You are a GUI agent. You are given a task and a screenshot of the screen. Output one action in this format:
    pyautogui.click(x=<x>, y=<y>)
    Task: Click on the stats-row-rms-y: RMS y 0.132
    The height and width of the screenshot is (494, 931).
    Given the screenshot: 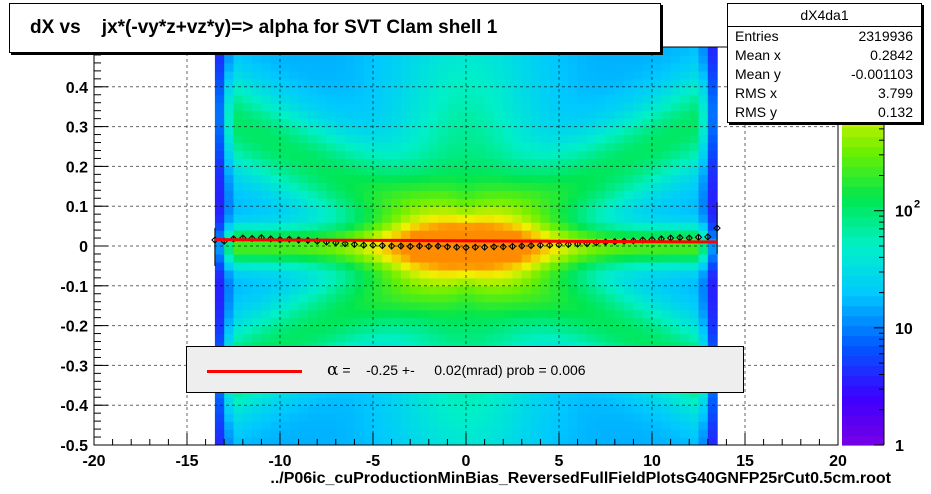 What is the action you would take?
    pyautogui.click(x=824, y=112)
    